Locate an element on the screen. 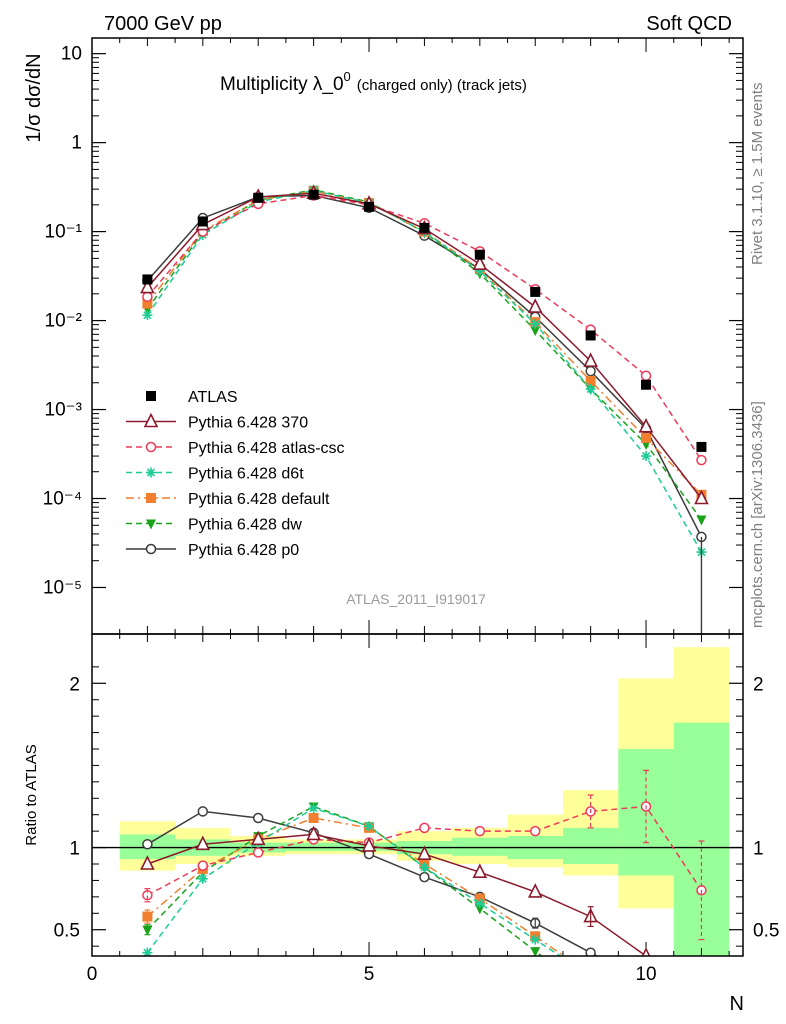  chart-title-extra: (charged only) (track jets) is located at coordinates (442, 85).